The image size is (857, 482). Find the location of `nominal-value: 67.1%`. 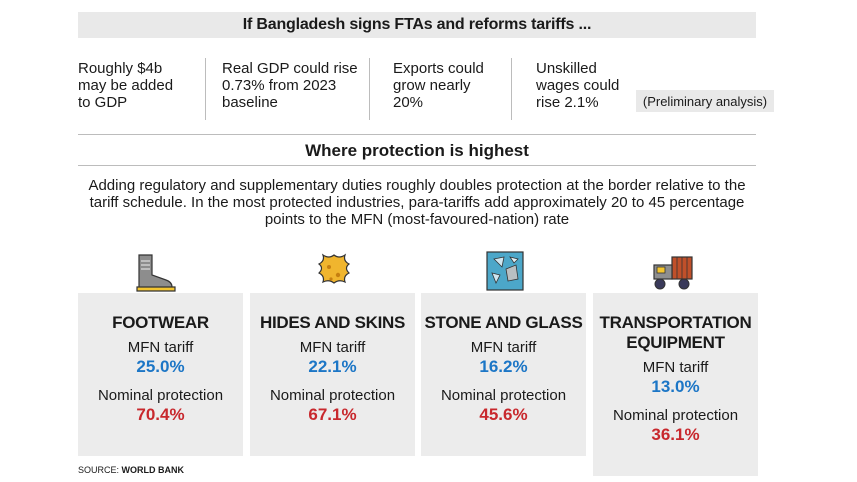

nominal-value: 67.1% is located at coordinates (332, 414).